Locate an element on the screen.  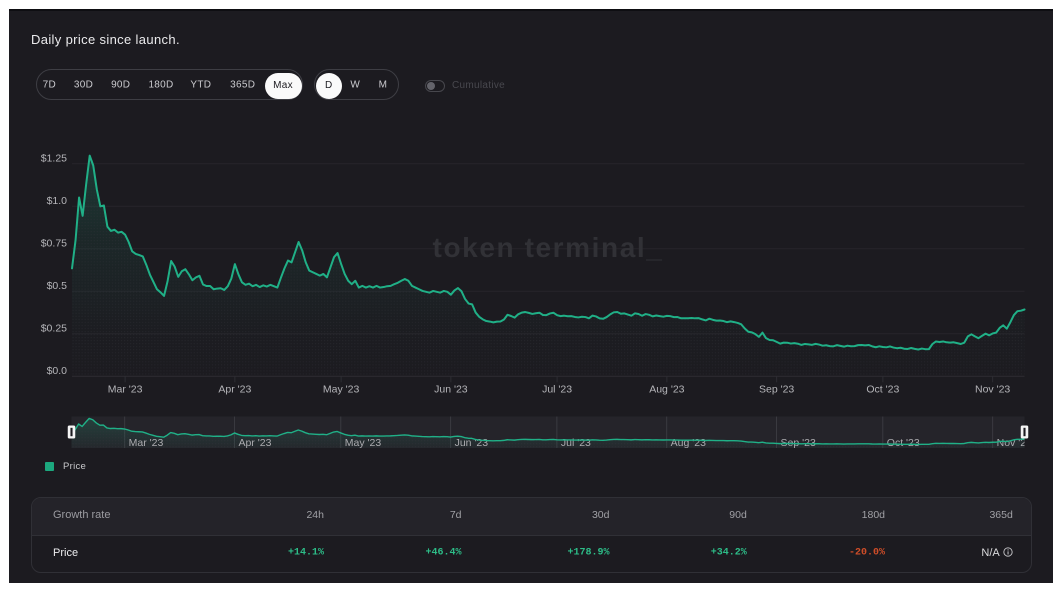
svg-text: $0.25 is located at coordinates (54, 329).